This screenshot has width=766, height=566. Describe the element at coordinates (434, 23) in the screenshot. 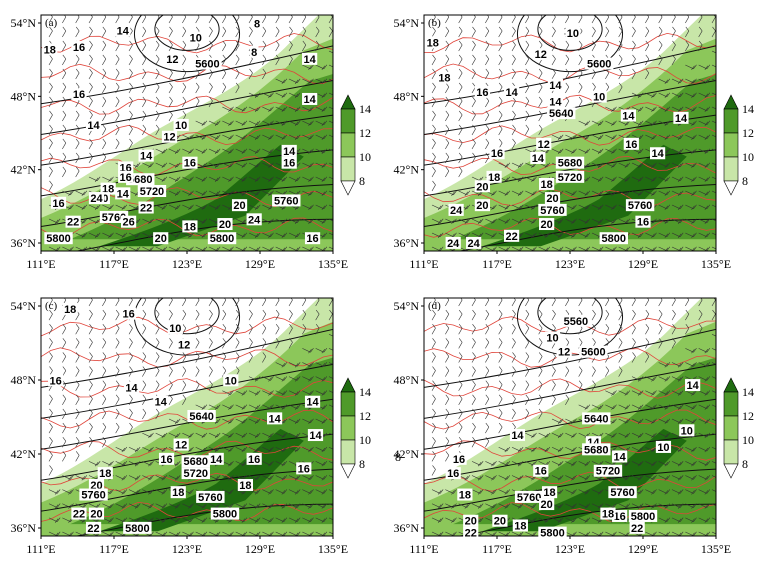

I see `panel-label: (b)` at that location.